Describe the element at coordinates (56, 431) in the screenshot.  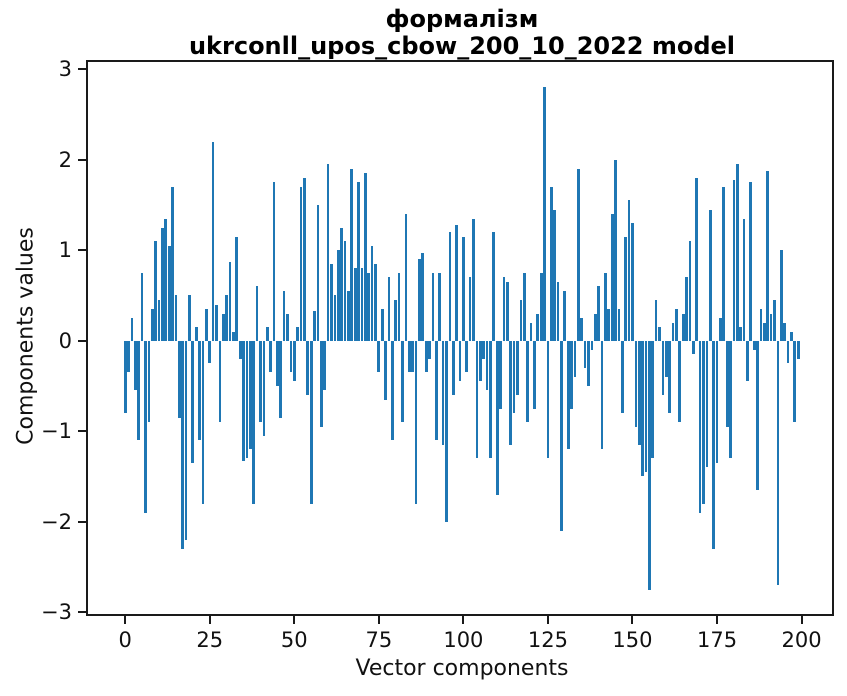
I see `y-axis-tick-label: −1` at that location.